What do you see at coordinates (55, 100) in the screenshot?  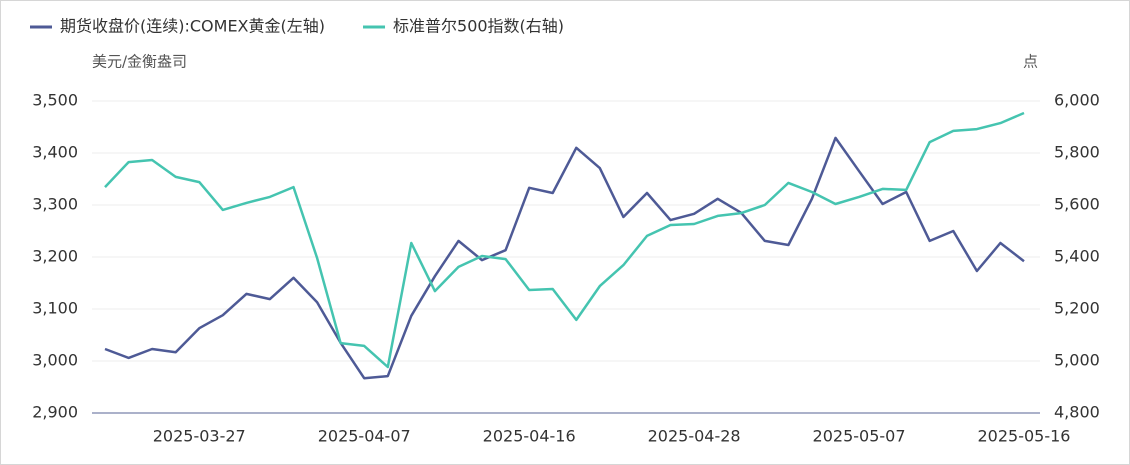 I see `y-tick-label: 3,500` at bounding box center [55, 100].